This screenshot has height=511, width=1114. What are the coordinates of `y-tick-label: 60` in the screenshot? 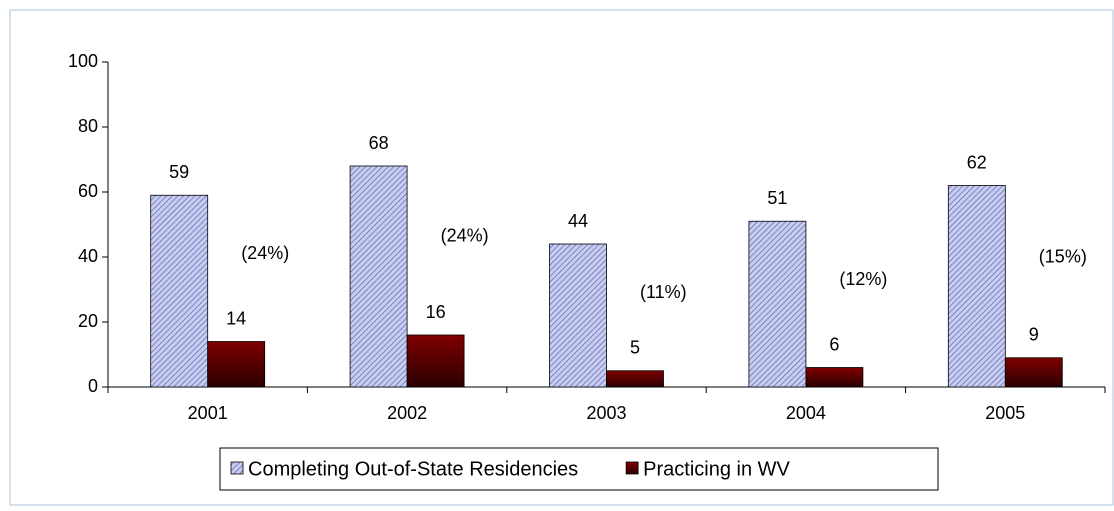 It's located at (88, 191).